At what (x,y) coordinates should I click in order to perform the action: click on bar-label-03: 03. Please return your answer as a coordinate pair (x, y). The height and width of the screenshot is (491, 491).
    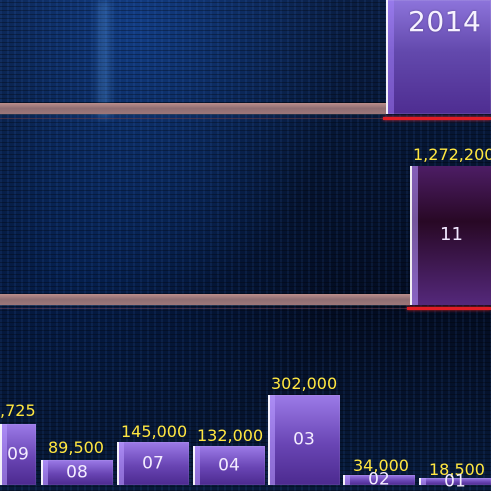
    Looking at the image, I should click on (304, 439).